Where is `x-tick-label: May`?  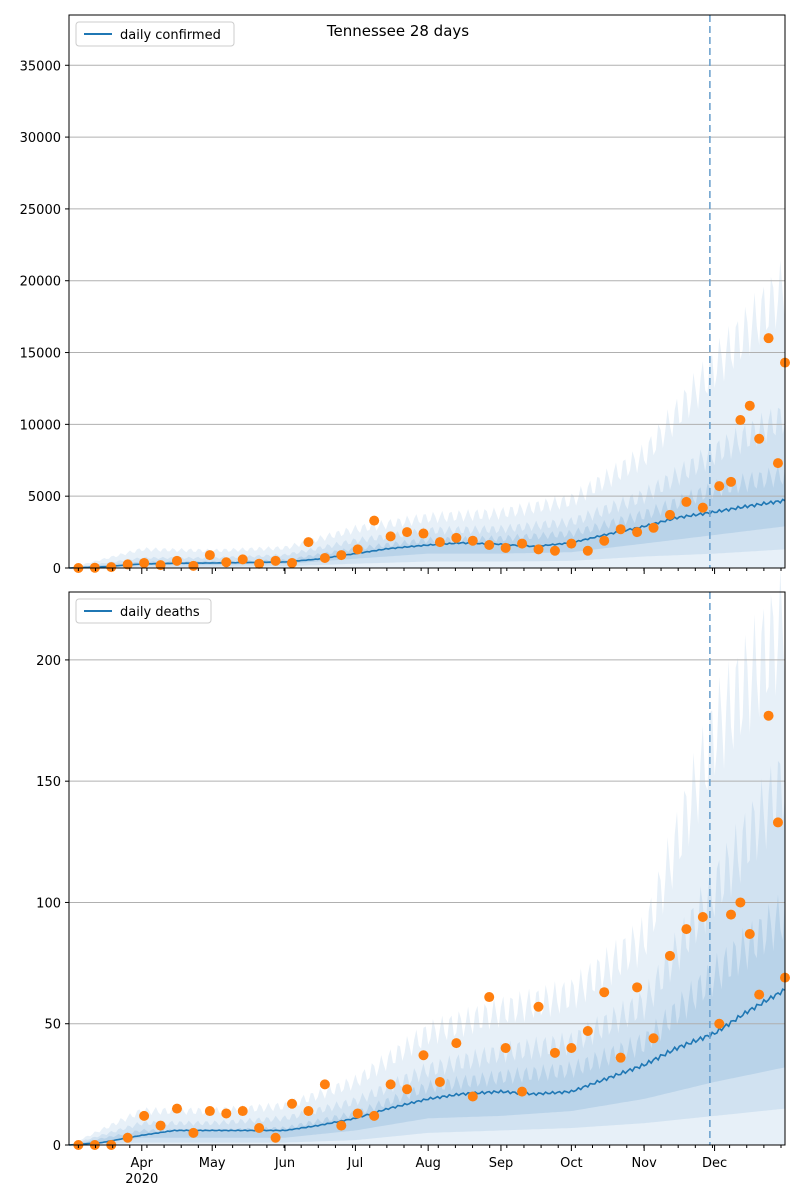
x-tick-label: May is located at coordinates (212, 1163).